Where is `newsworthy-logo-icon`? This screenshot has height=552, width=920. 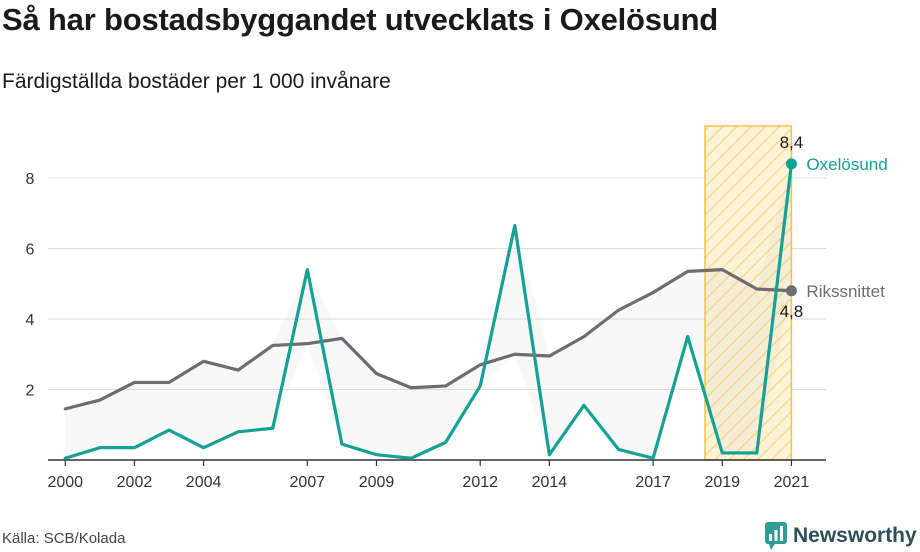 newsworthy-logo-icon is located at coordinates (776, 536).